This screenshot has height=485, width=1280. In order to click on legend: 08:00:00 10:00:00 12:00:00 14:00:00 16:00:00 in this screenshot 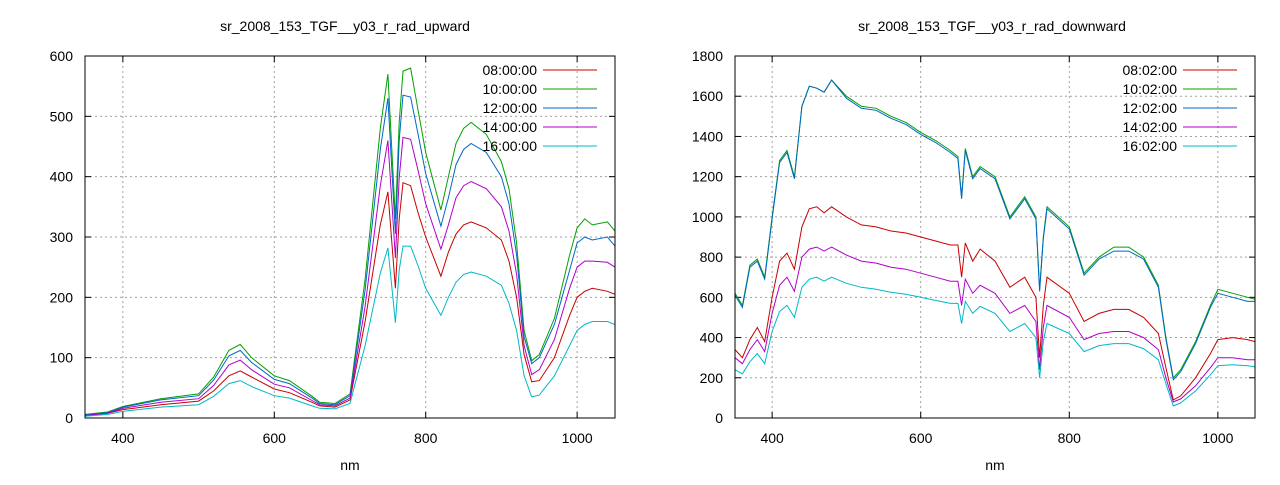, I will do `click(540, 108)`.